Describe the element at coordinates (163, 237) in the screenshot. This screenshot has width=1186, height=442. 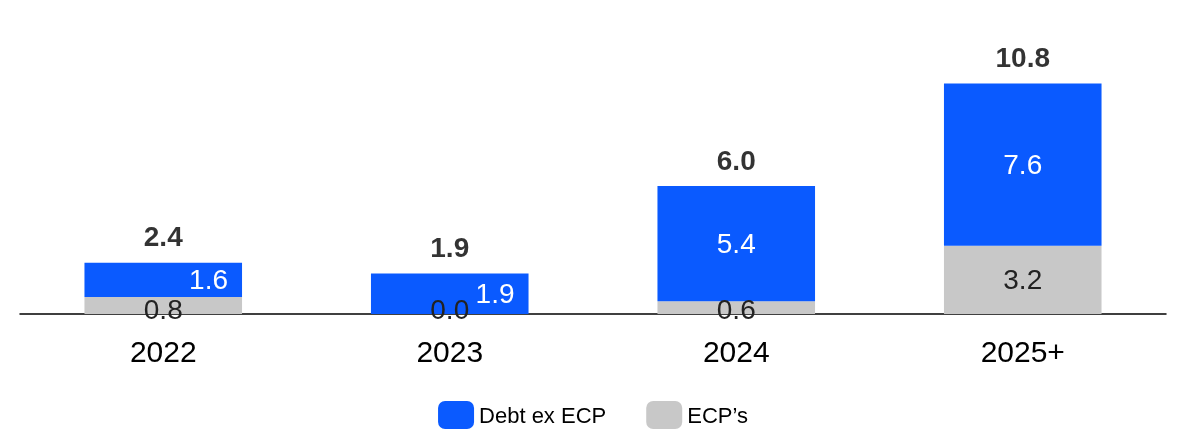
I see `total-label: 2.4` at that location.